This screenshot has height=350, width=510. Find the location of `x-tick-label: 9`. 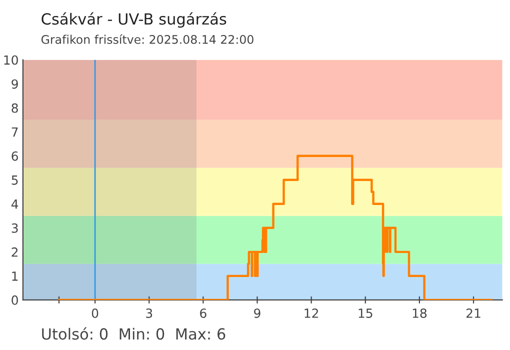

x-tick-label: 9 is located at coordinates (257, 313).